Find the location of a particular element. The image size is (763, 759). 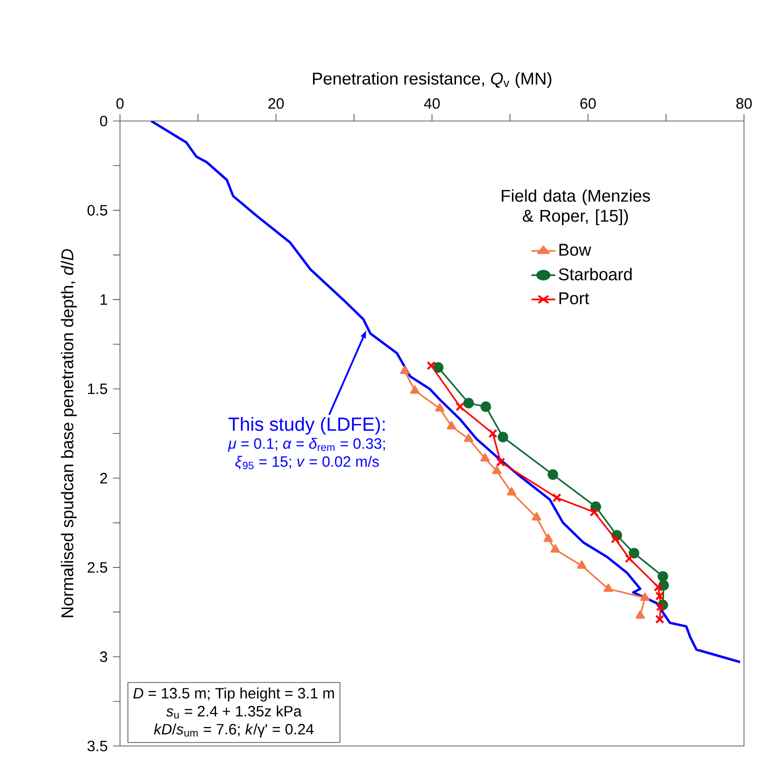

y-tick-label: 3 is located at coordinates (104, 656).